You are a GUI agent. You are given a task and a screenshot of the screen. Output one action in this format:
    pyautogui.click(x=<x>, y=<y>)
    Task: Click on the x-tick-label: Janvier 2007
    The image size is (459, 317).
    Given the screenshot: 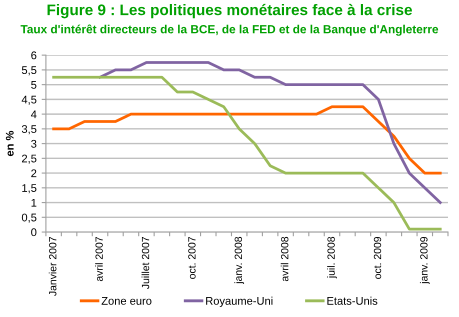 What is the action you would take?
    pyautogui.click(x=52, y=266)
    